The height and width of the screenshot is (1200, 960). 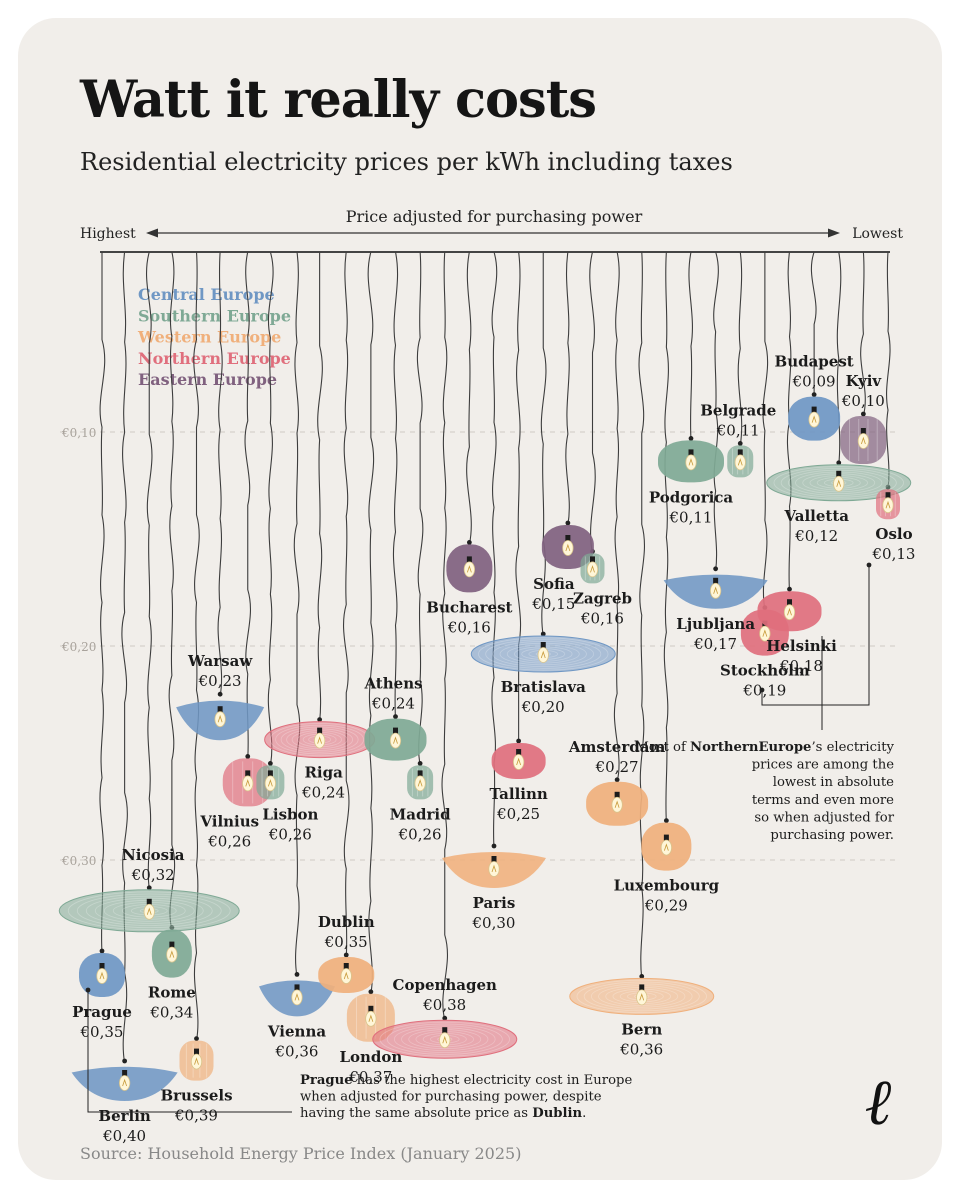 What do you see at coordinates (124, 1083) in the screenshot?
I see `lamp-berlin` at bounding box center [124, 1083].